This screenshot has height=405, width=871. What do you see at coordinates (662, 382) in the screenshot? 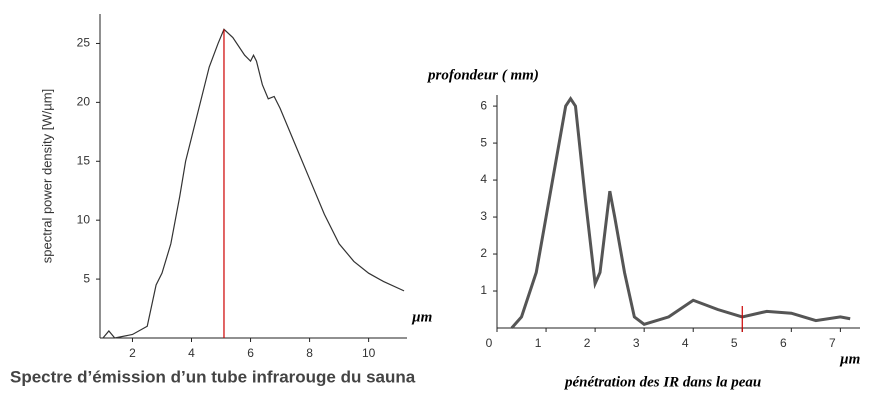
I see `chart-title: pénétration des IR dans la peau` at bounding box center [662, 382].